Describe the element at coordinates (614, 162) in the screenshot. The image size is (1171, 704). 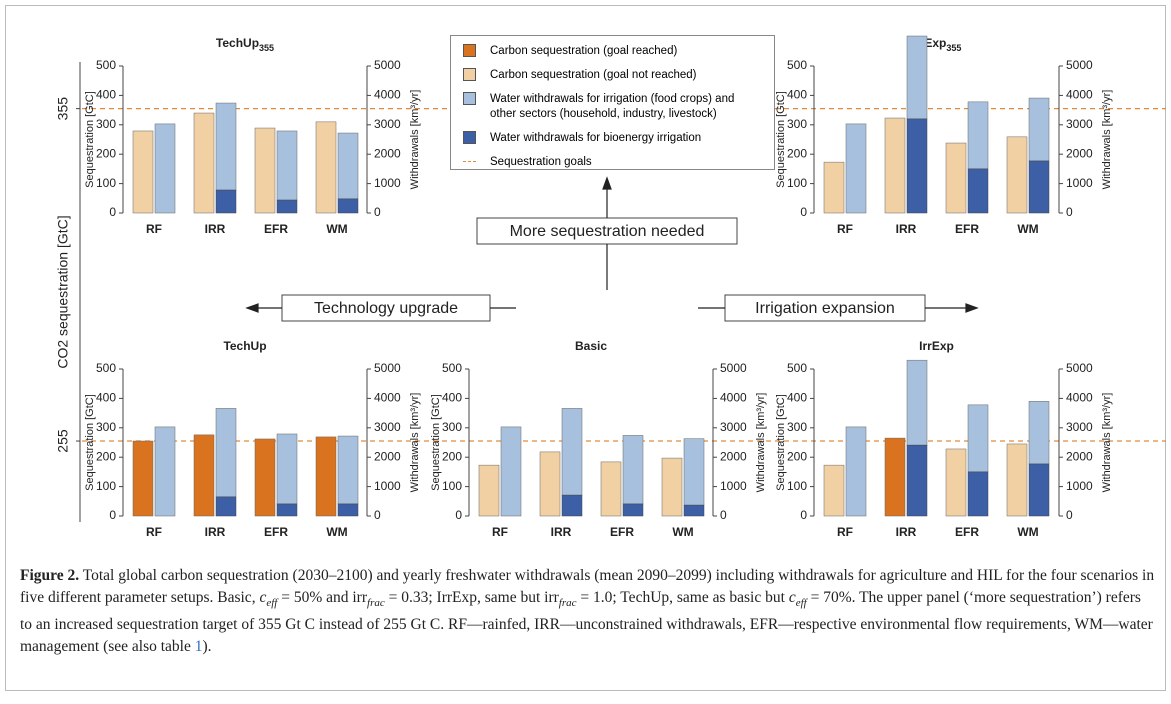
I see `legend-item: Sequestration goals` at that location.